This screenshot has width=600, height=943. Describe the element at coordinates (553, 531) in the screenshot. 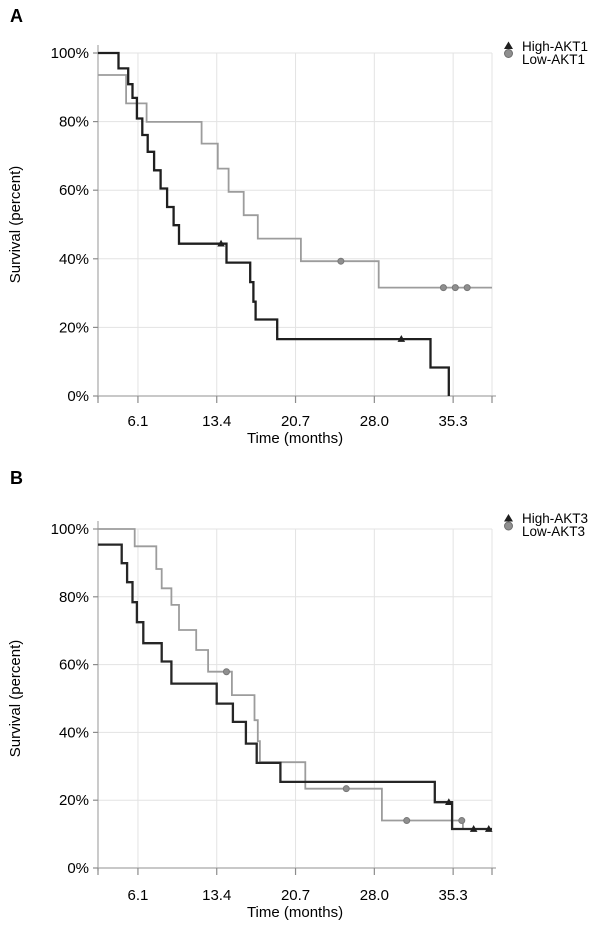

I see `legend-label-low: Low-AKT3` at that location.